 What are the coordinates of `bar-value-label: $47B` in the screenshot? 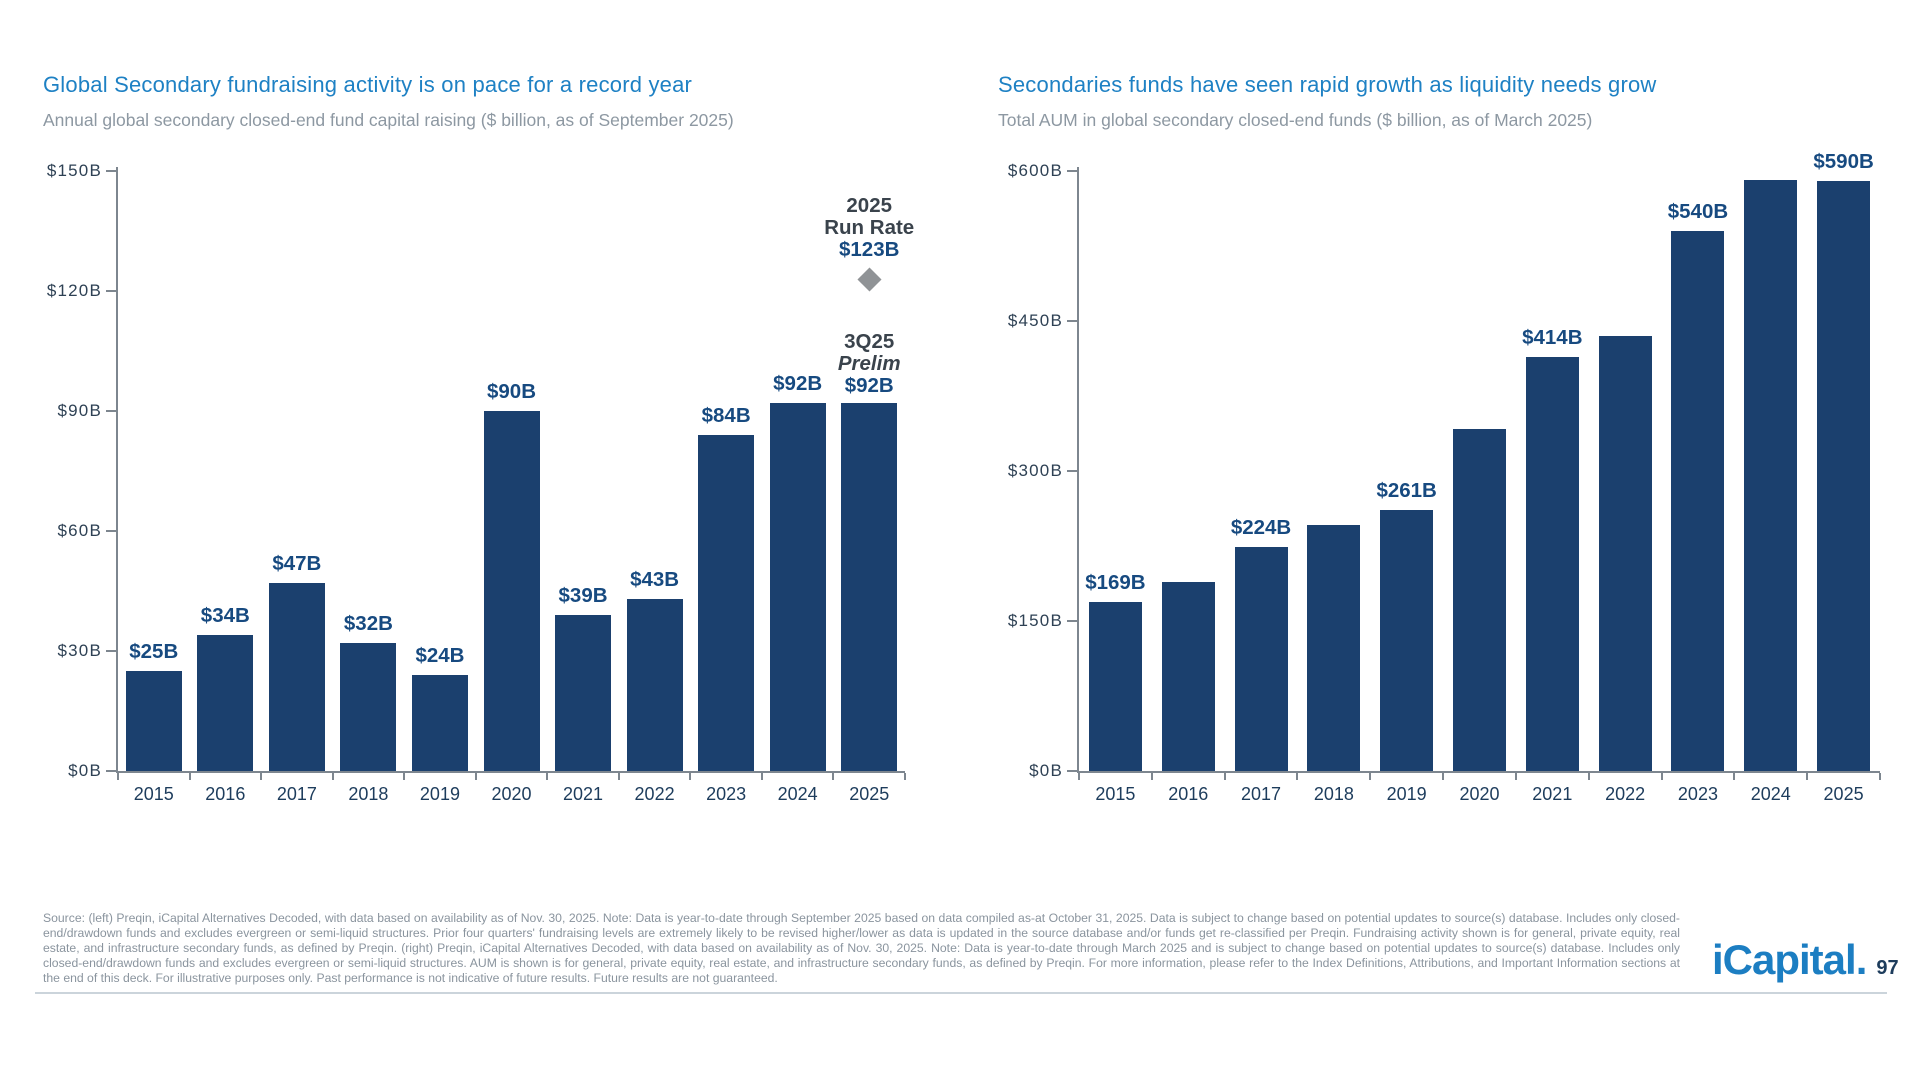 It's located at (297, 563).